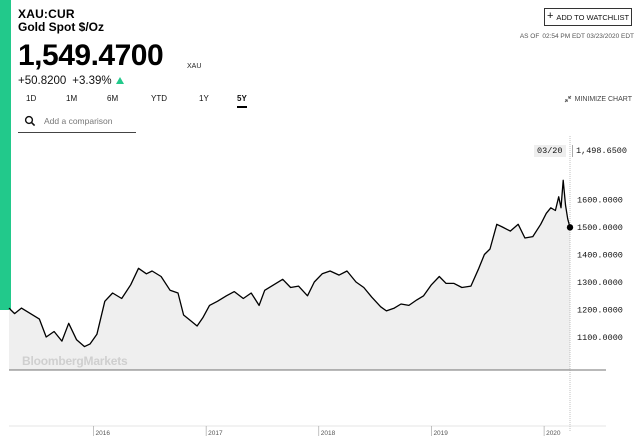  I want to click on as-of-timestamp: AS OF 02:54 PM EDT 03/23/2020 EDT, so click(577, 36).